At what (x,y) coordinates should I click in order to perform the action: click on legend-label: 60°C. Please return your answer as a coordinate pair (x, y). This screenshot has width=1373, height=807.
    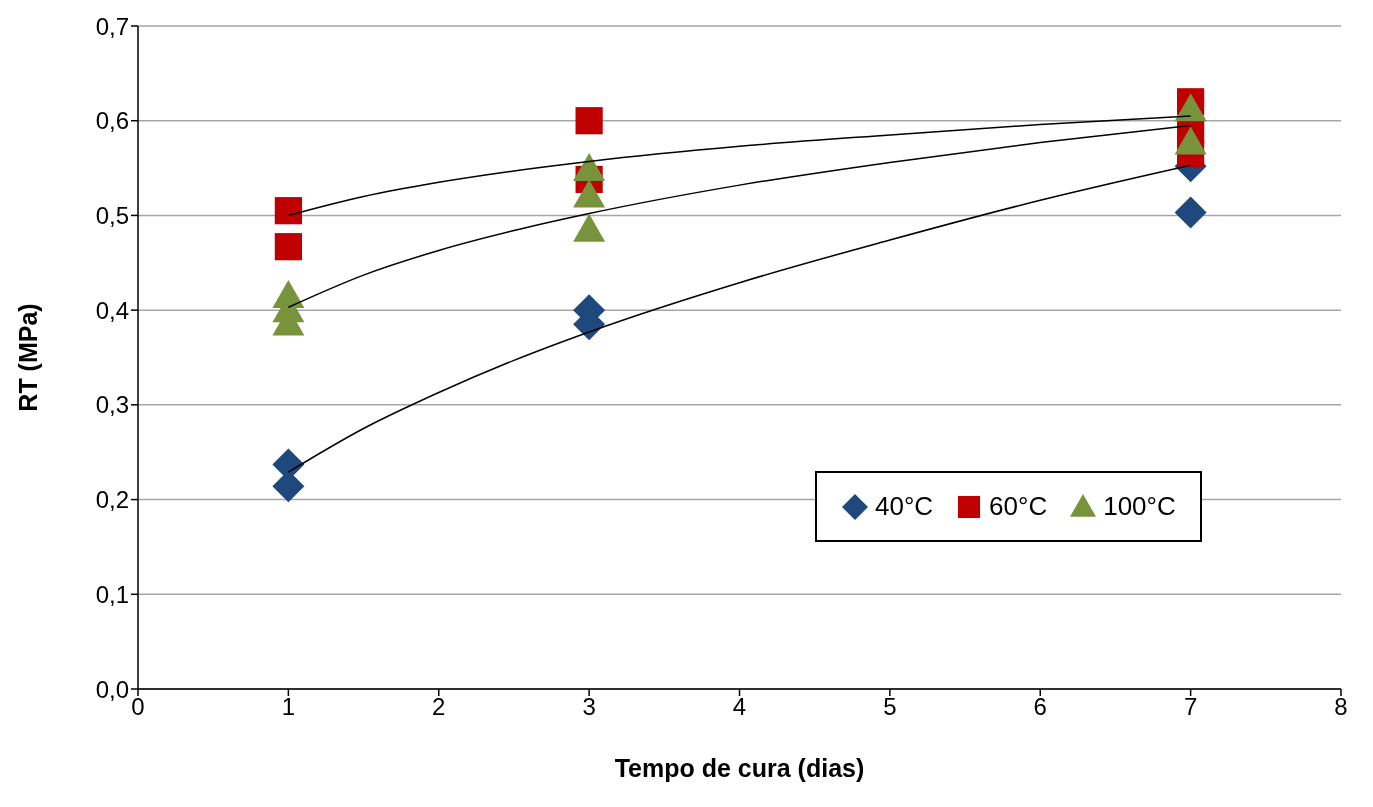
    Looking at the image, I should click on (1018, 506).